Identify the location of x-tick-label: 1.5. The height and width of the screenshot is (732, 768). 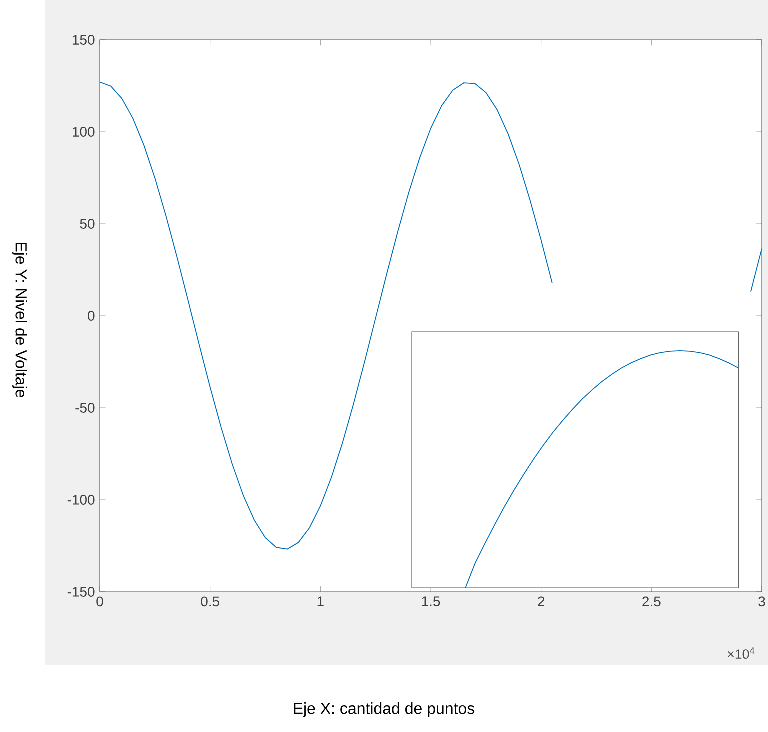
(431, 601).